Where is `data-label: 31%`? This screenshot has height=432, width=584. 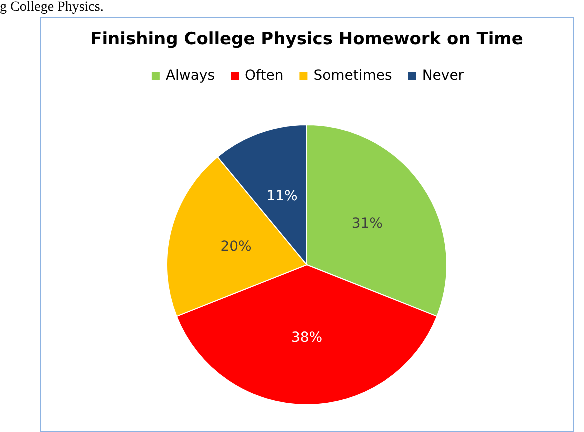 data-label: 31% is located at coordinates (367, 224).